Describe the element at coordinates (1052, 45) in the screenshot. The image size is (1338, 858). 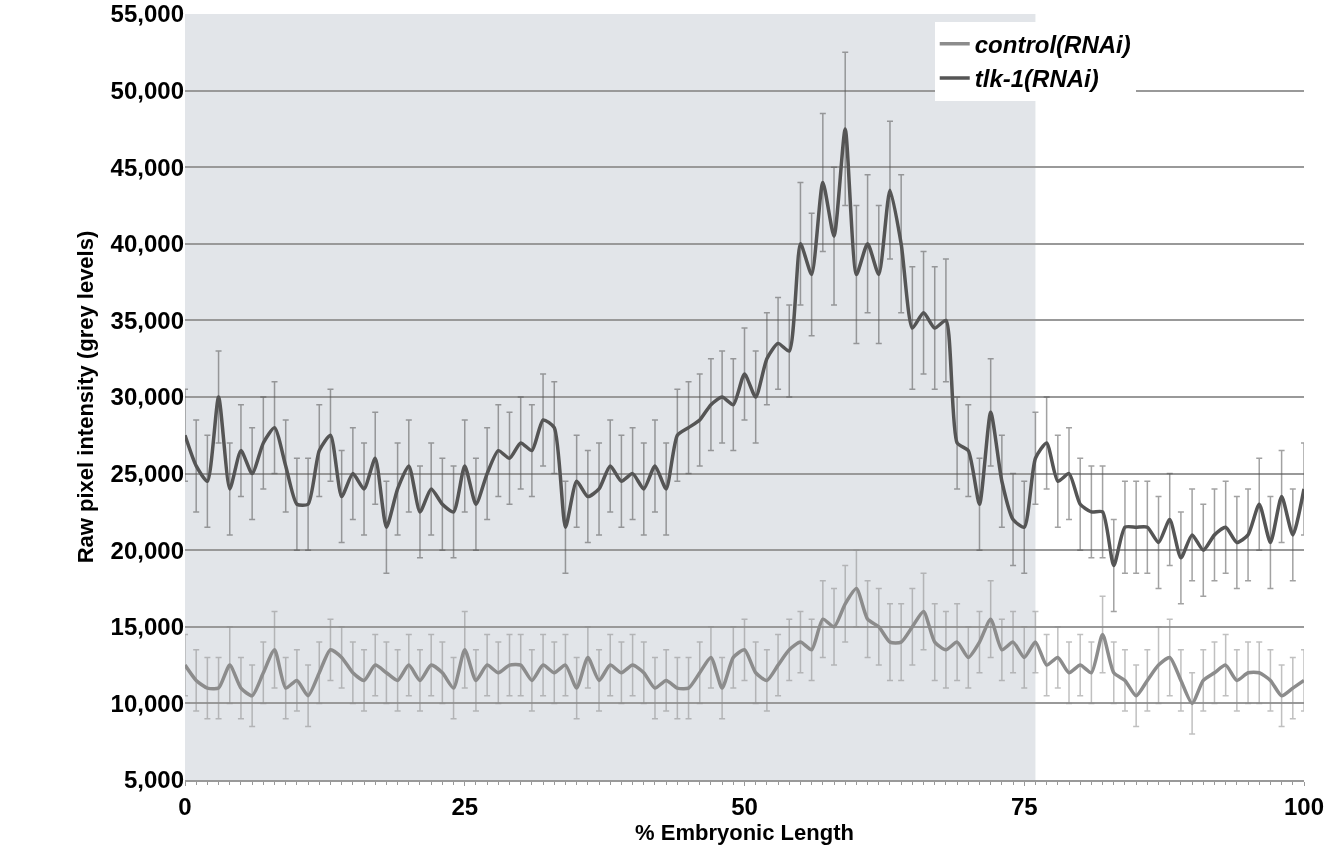
I see `legend-label: control(RNAi)` at that location.